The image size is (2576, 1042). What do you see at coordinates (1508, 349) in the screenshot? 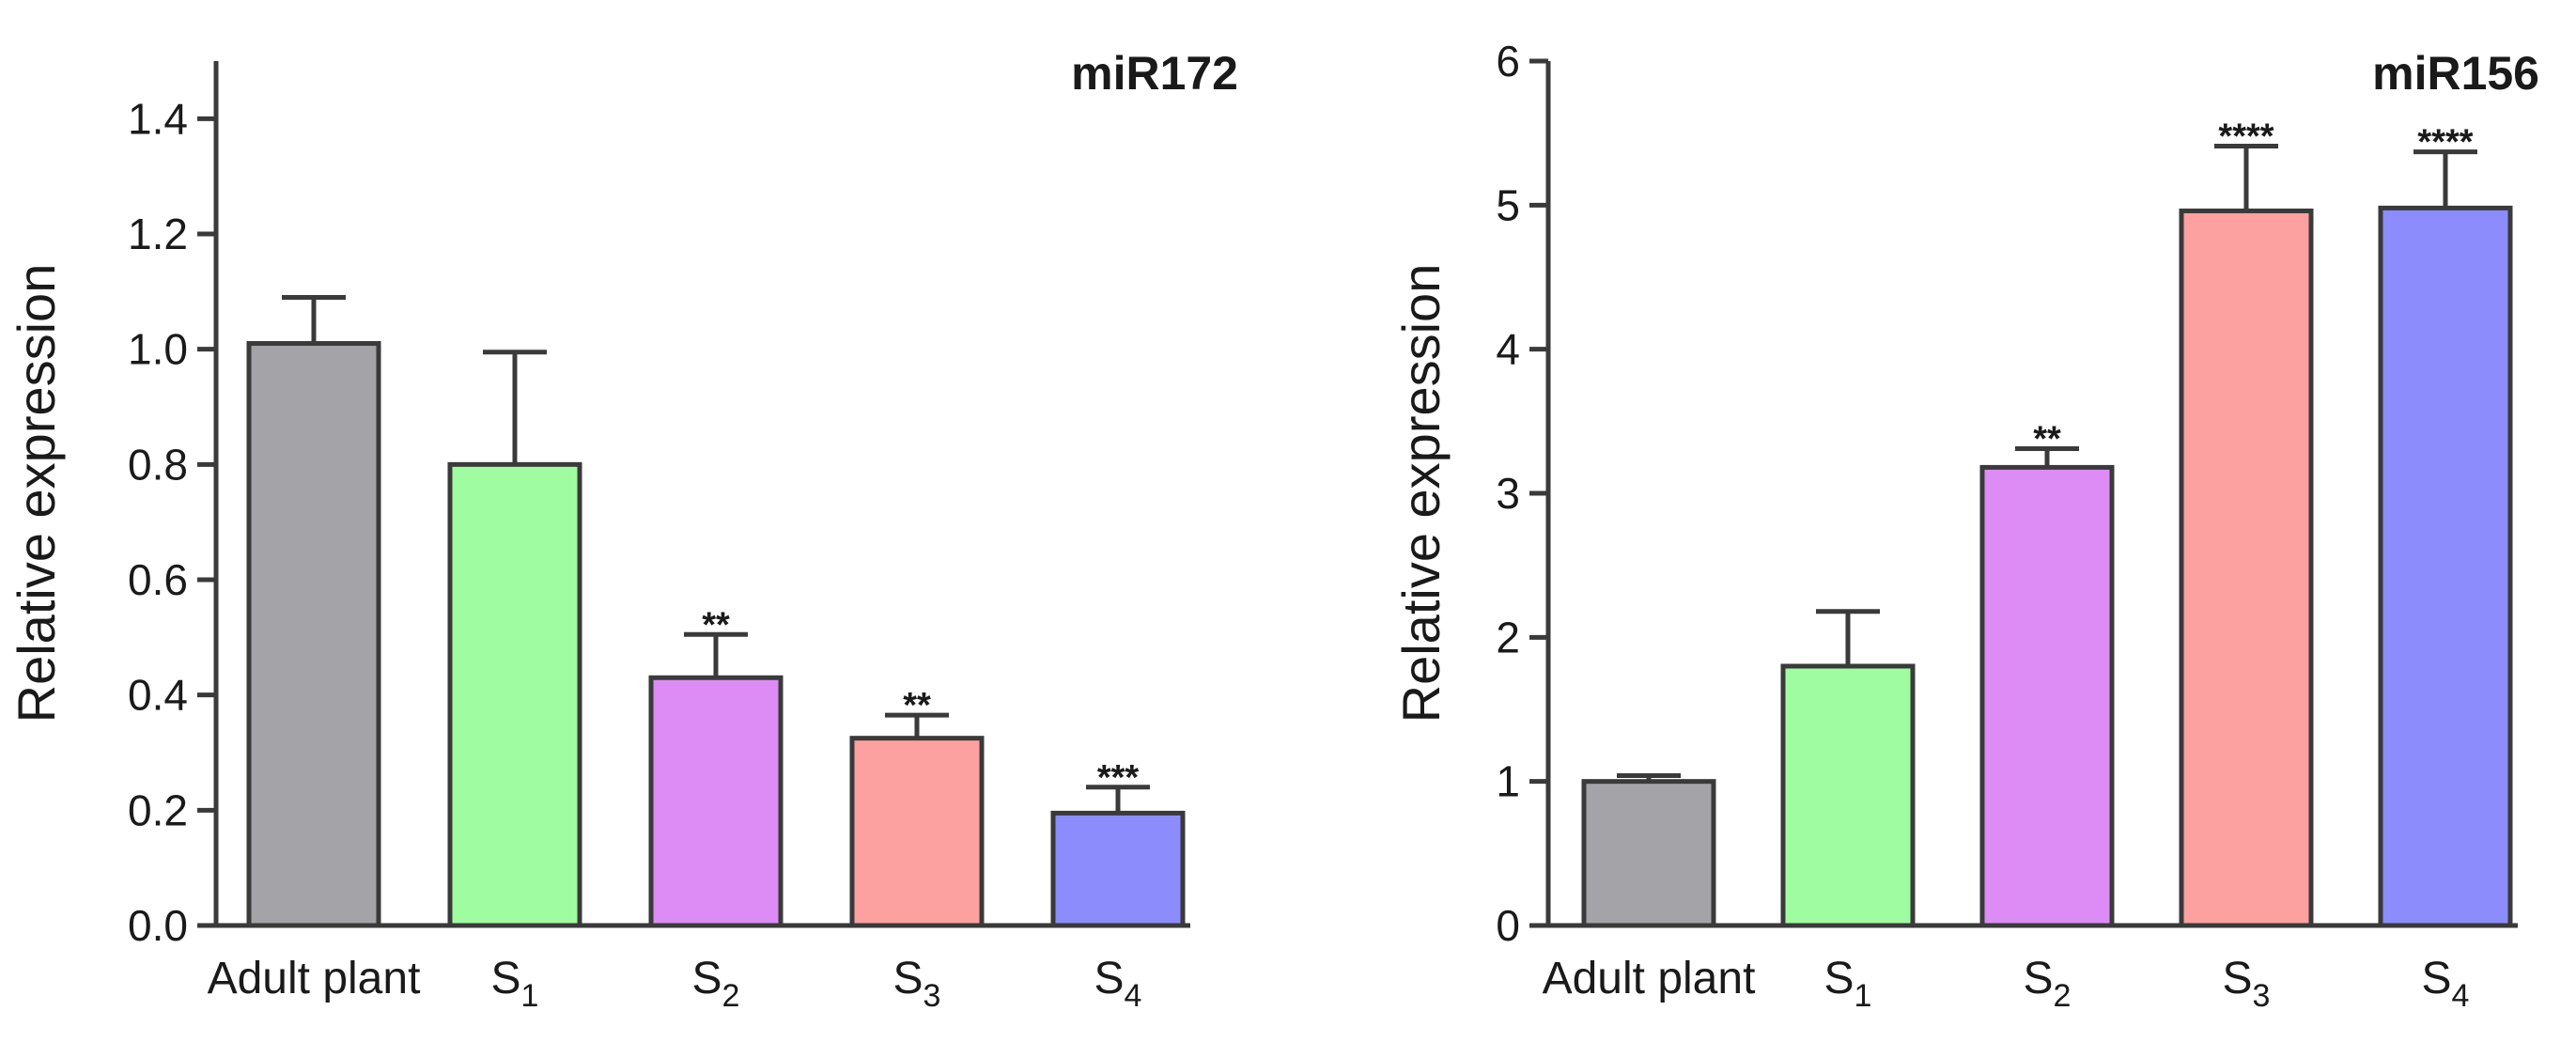
I see `y-tick-label: 4` at bounding box center [1508, 349].